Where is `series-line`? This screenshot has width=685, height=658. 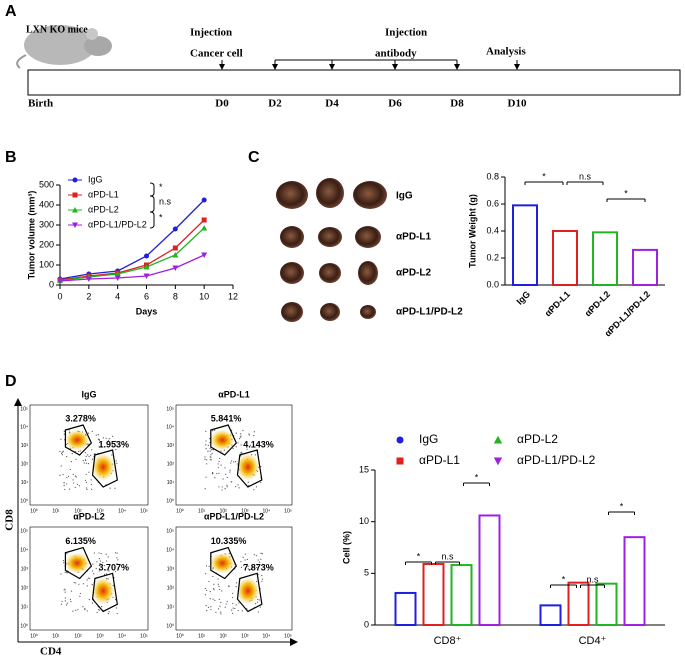
series-line is located at coordinates (132, 254).